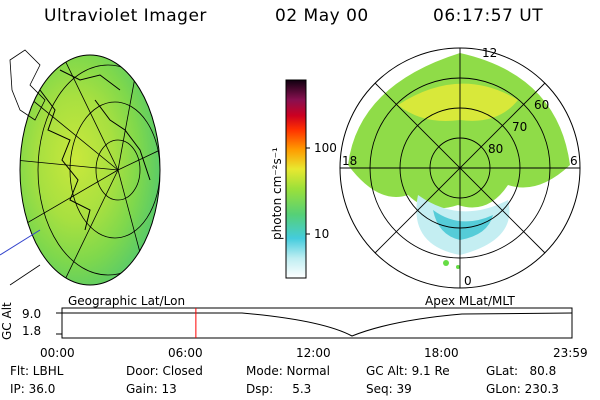 This screenshot has width=600, height=400. I want to click on timeline-plot, so click(314, 323).